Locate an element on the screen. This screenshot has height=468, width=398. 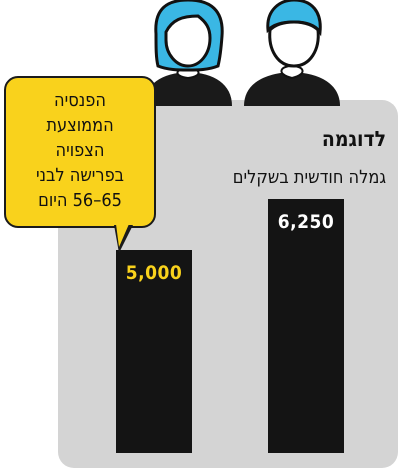
bar-value-label: 6,250 is located at coordinates (306, 222).